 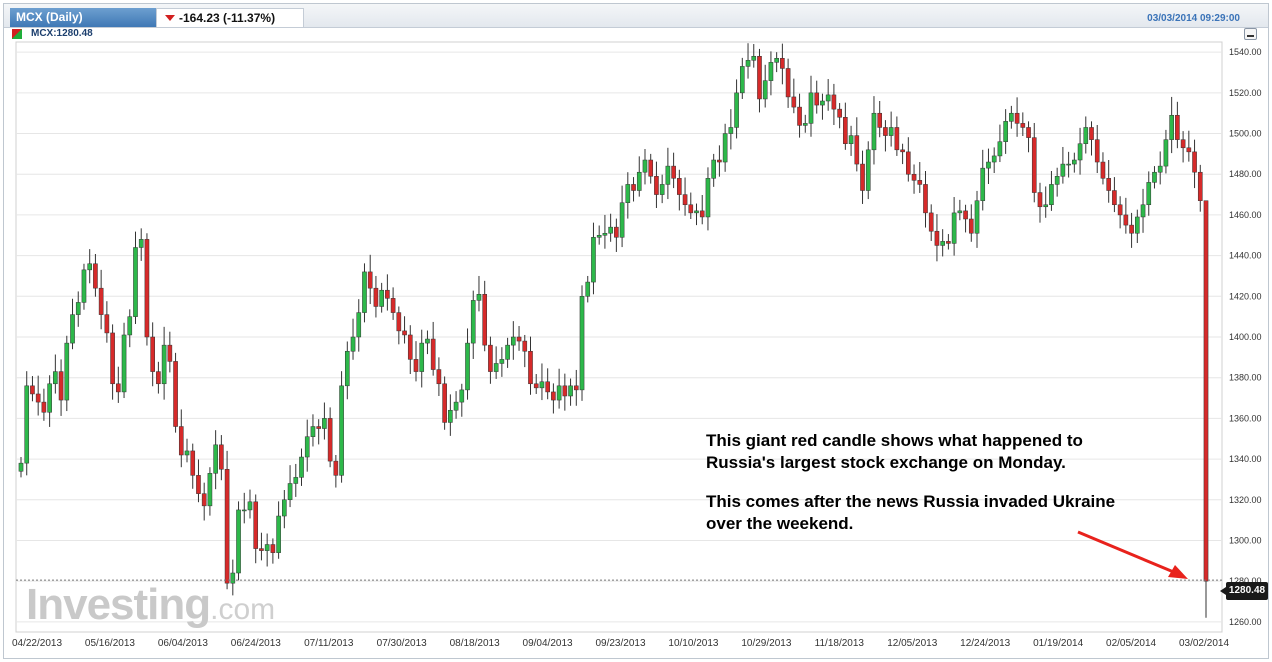 I want to click on symbol-price-label: MCX:1280.48, so click(x=62, y=33).